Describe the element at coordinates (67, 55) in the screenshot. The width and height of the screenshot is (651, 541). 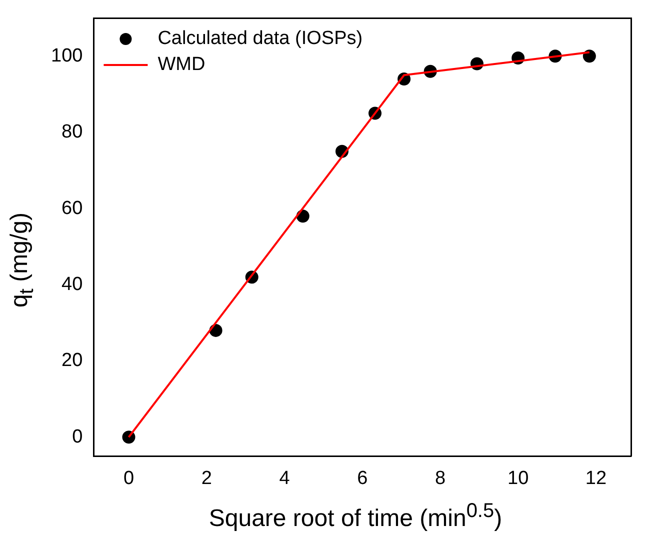
I see `y-tick-label: 100` at that location.